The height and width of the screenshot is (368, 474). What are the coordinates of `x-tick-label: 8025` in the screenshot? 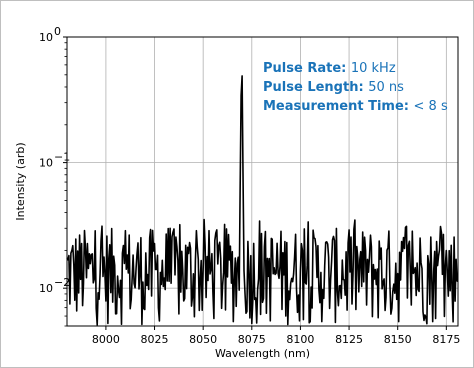 It's located at (155, 339).